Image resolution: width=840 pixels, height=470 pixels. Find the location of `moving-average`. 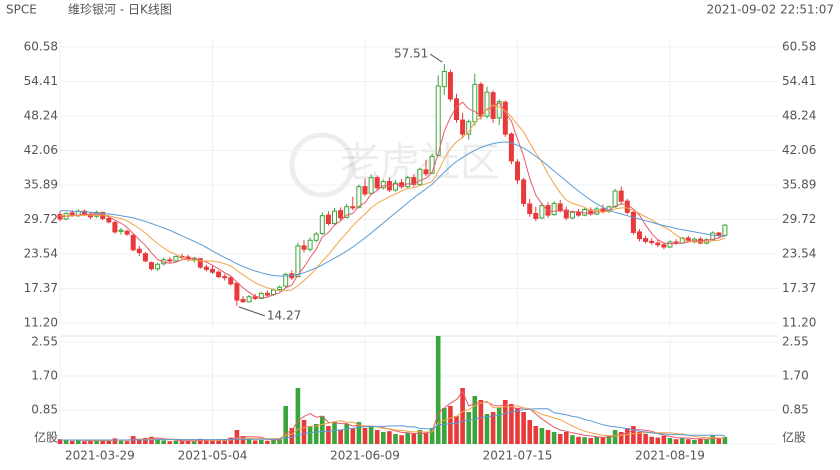

moving-average is located at coordinates (392, 424).